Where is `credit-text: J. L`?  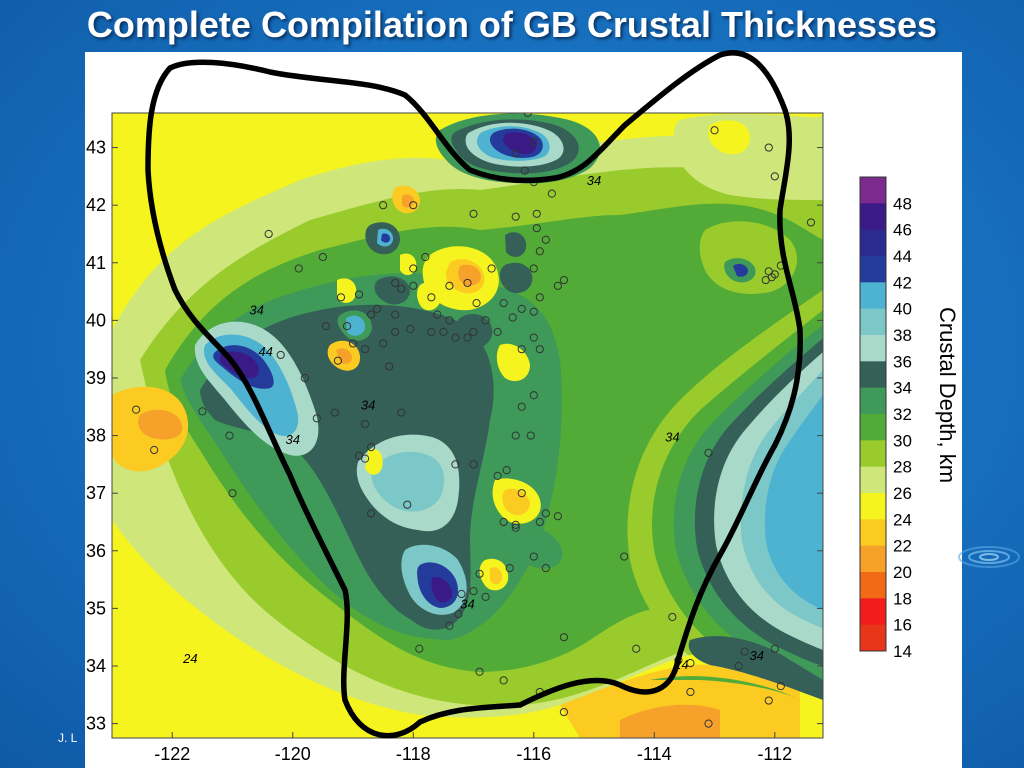 credit-text: J. L is located at coordinates (68, 738).